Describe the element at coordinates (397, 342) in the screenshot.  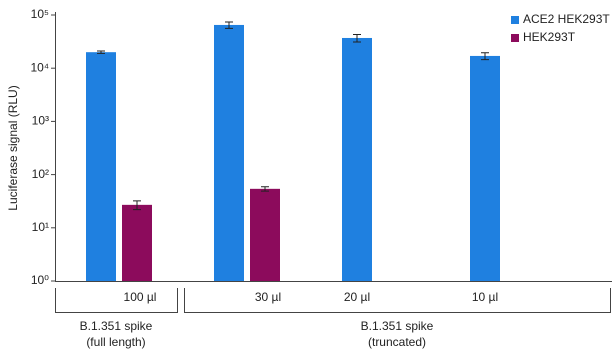
I see `group-label: (truncated)` at that location.